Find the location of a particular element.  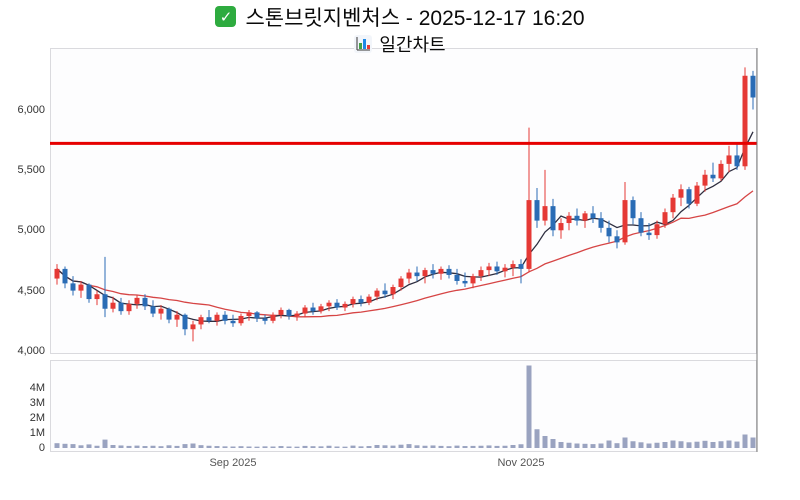

volume-layer is located at coordinates (405, 406).